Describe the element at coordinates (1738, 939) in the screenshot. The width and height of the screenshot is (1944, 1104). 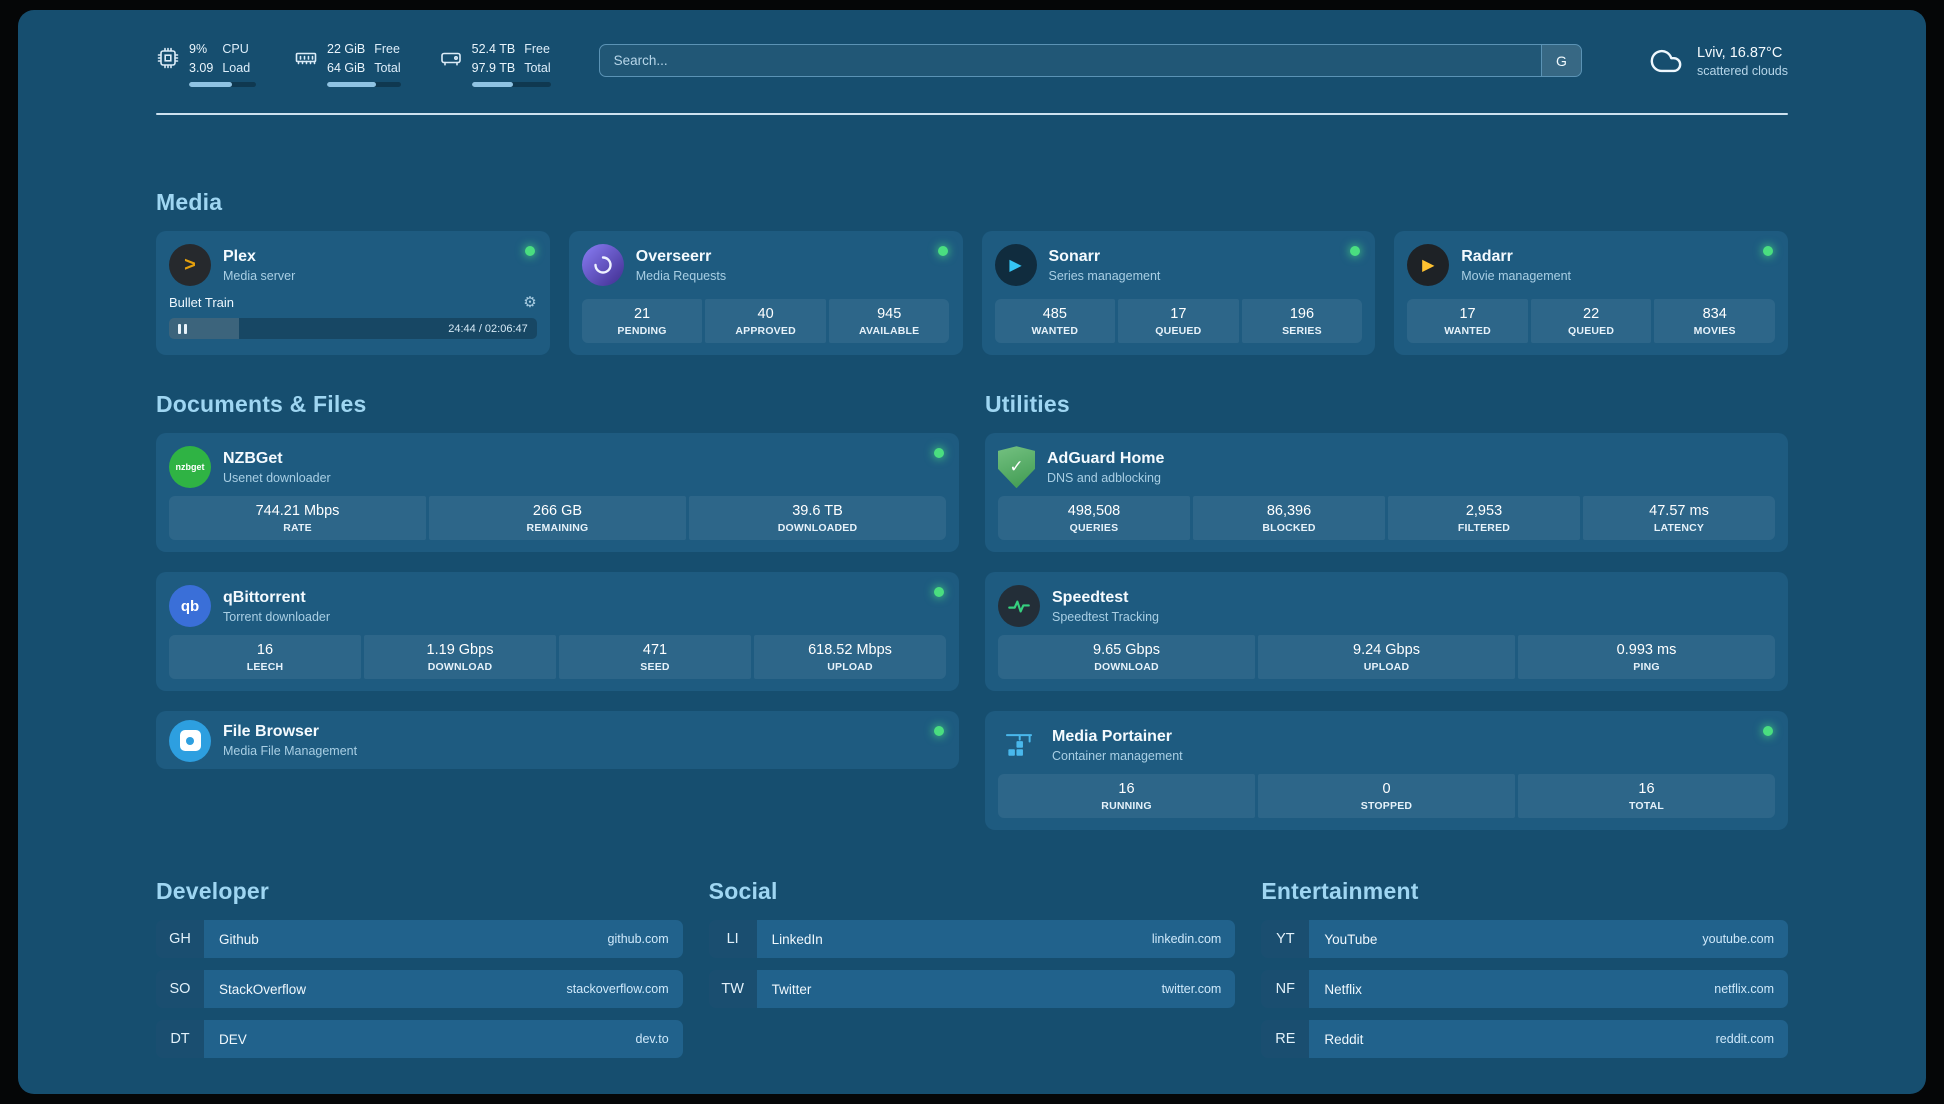
I see `bookmark-domain: youtube.com` at that location.